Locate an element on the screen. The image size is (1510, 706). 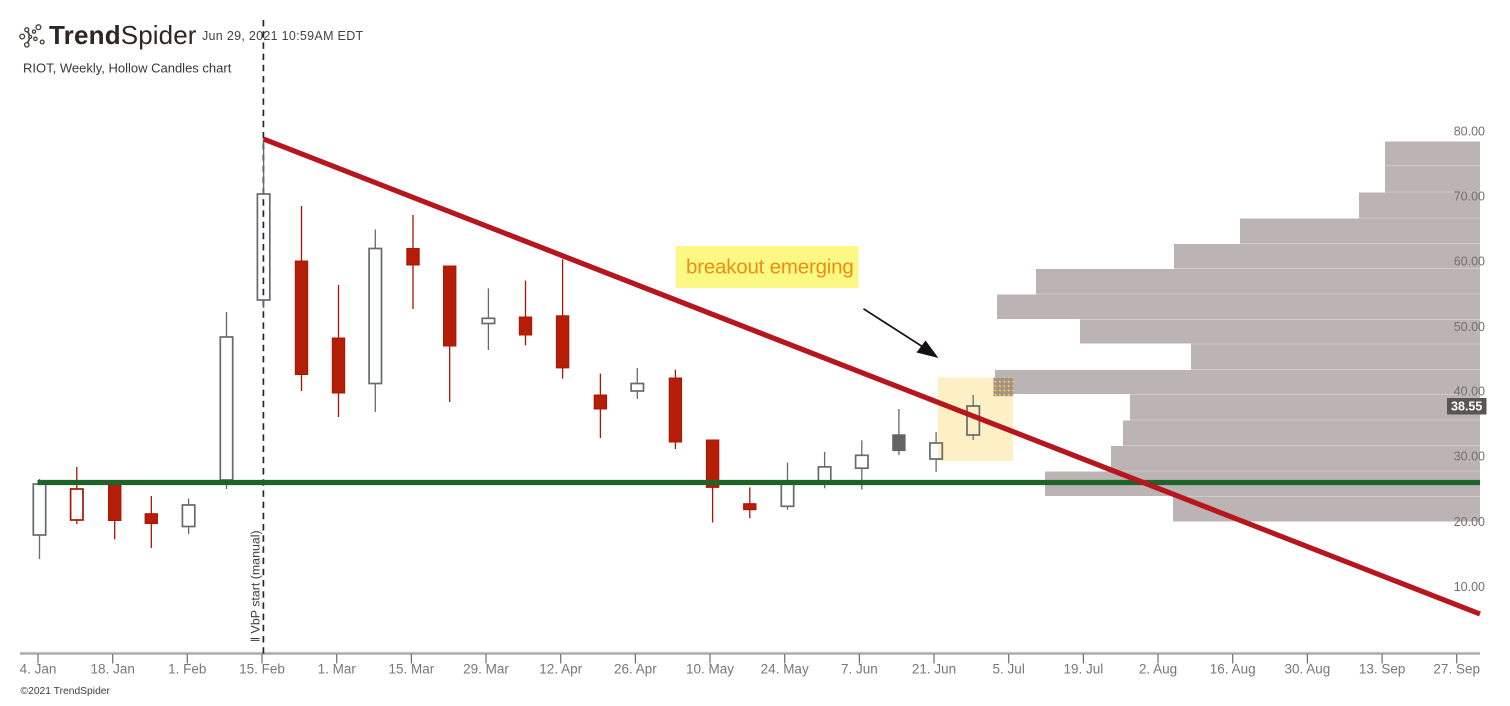
svg-text: 15. Feb is located at coordinates (262, 669).